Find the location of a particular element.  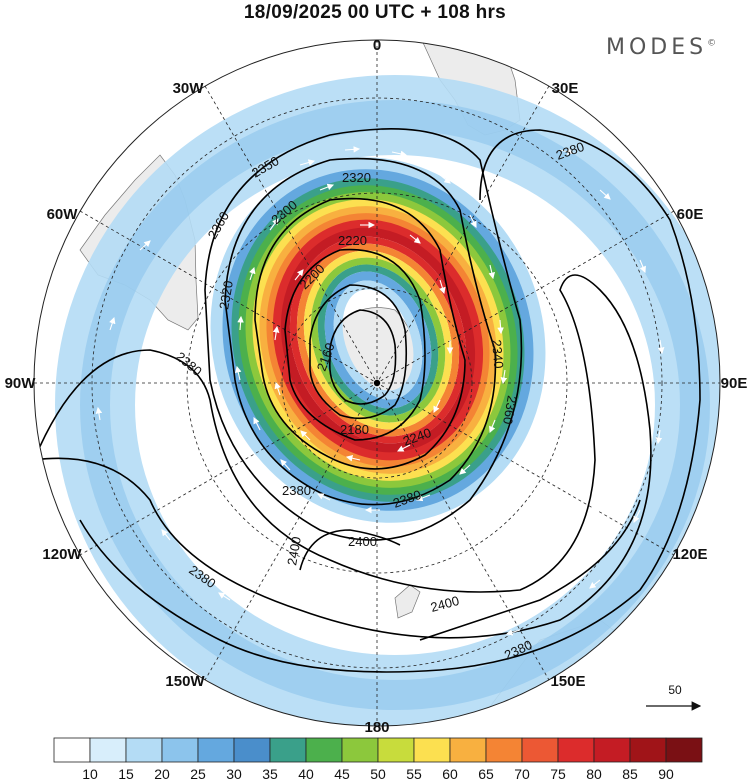

colorbar-label: 80 is located at coordinates (594, 774).